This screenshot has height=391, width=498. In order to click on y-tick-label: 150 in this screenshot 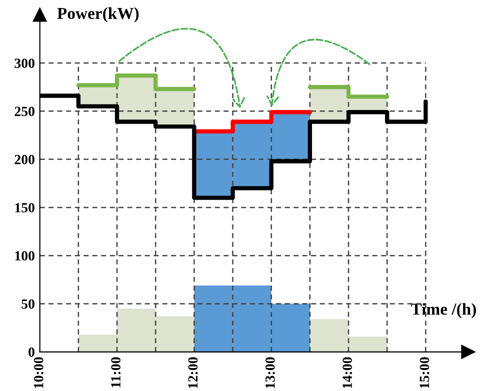, I will do `click(24, 207)`.